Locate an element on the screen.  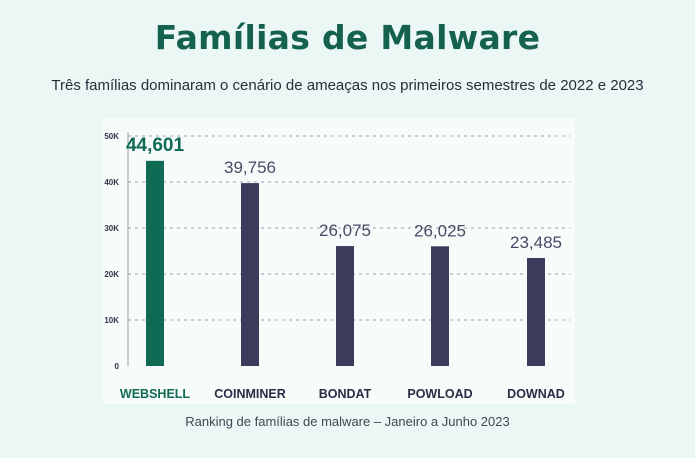
category-label: COINMINER is located at coordinates (250, 394).